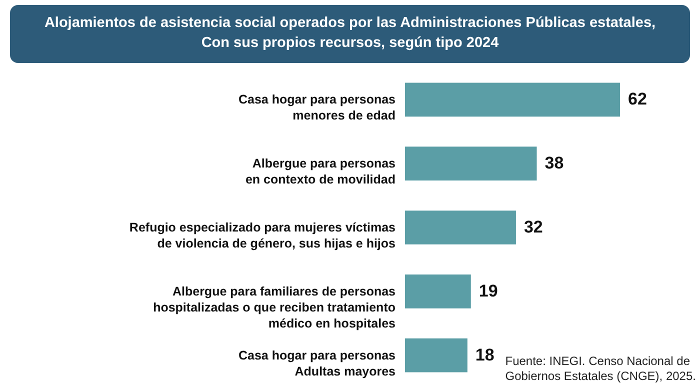 Image resolution: width=700 pixels, height=389 pixels. What do you see at coordinates (274, 307) in the screenshot?
I see `y-tick-label: Albergue para familiares de personas hospitalizadas o que reciben tratamiento médico en hospitales` at bounding box center [274, 307].